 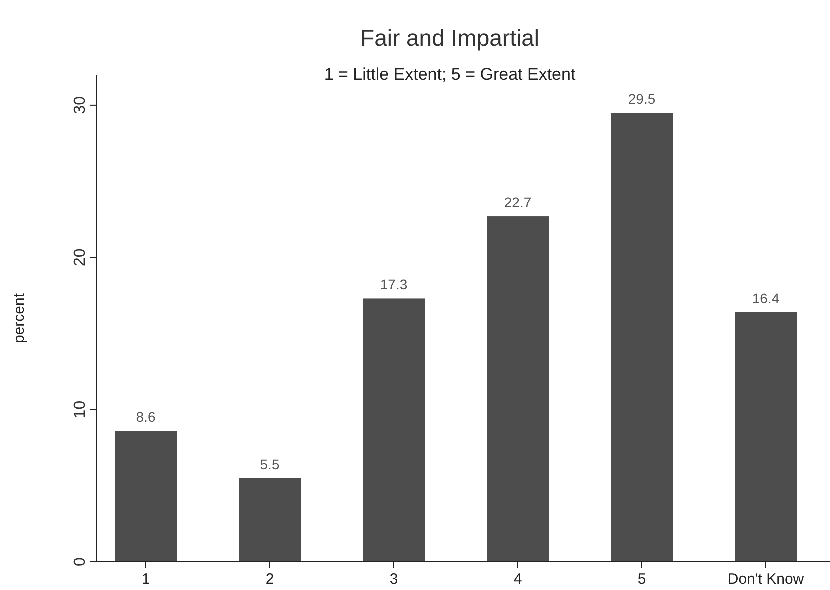 What do you see at coordinates (80, 409) in the screenshot?
I see `y-tick-label: 10` at bounding box center [80, 409].